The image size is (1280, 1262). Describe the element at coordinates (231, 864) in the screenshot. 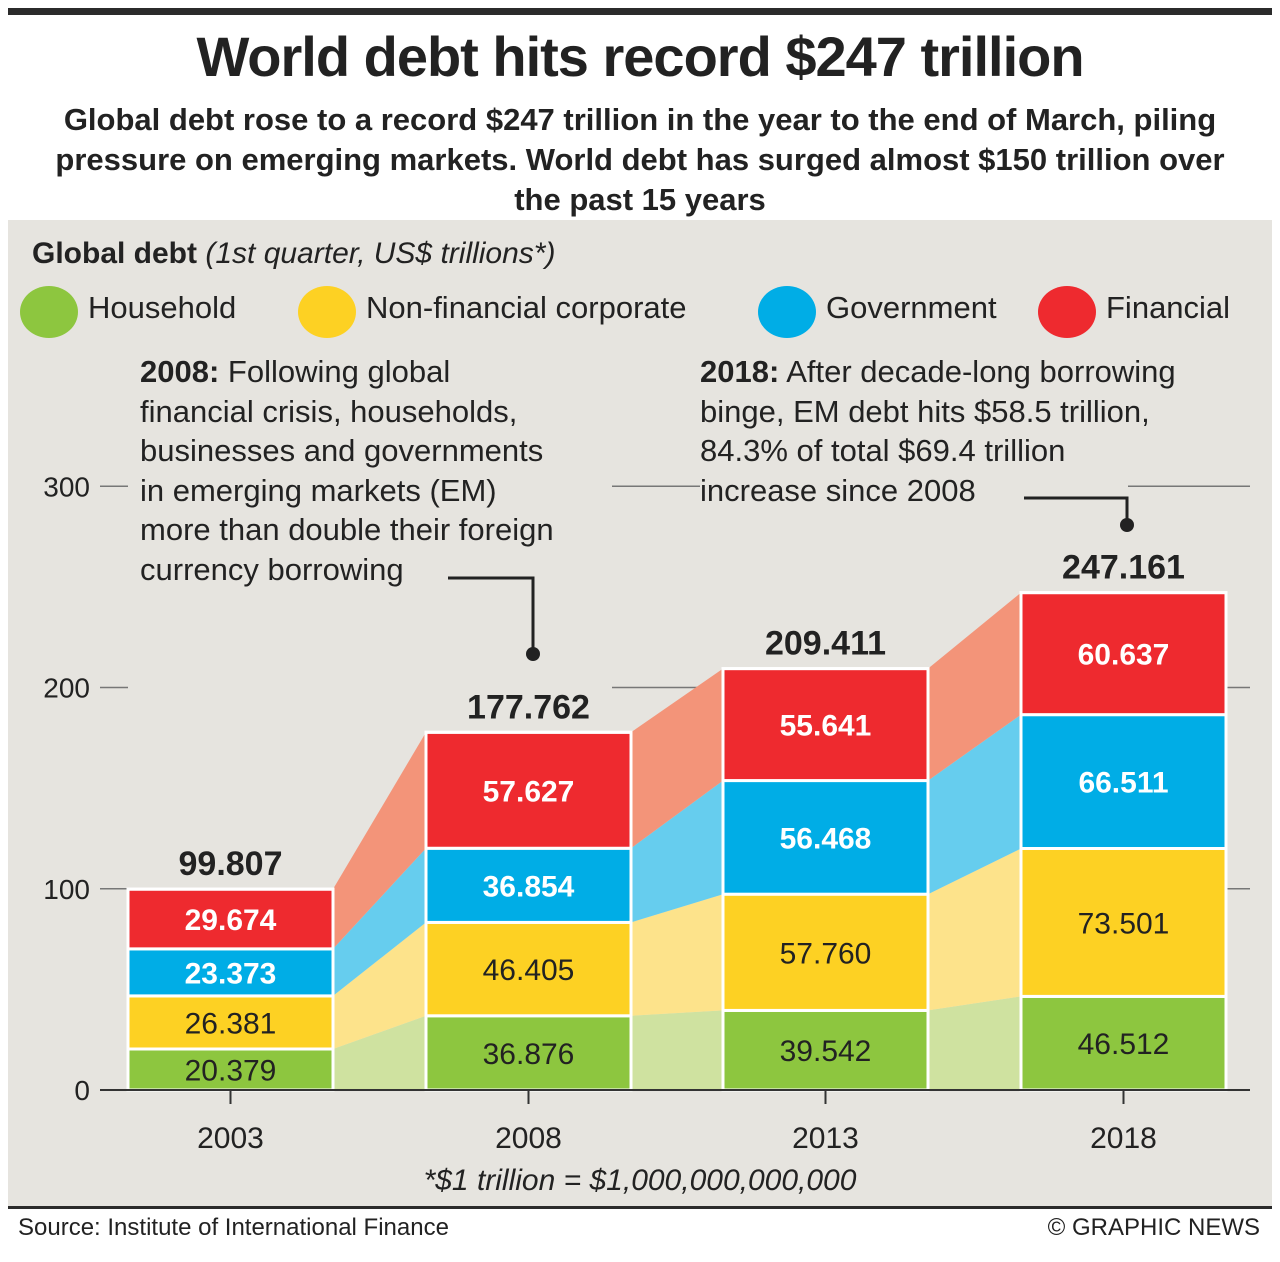

I see `bar-total-label: 99.807` at that location.